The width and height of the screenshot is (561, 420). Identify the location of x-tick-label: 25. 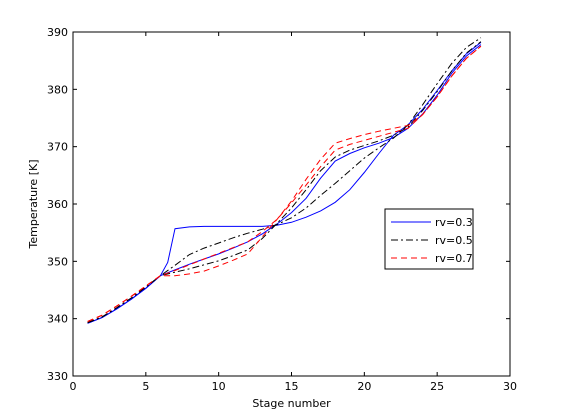
(437, 386).